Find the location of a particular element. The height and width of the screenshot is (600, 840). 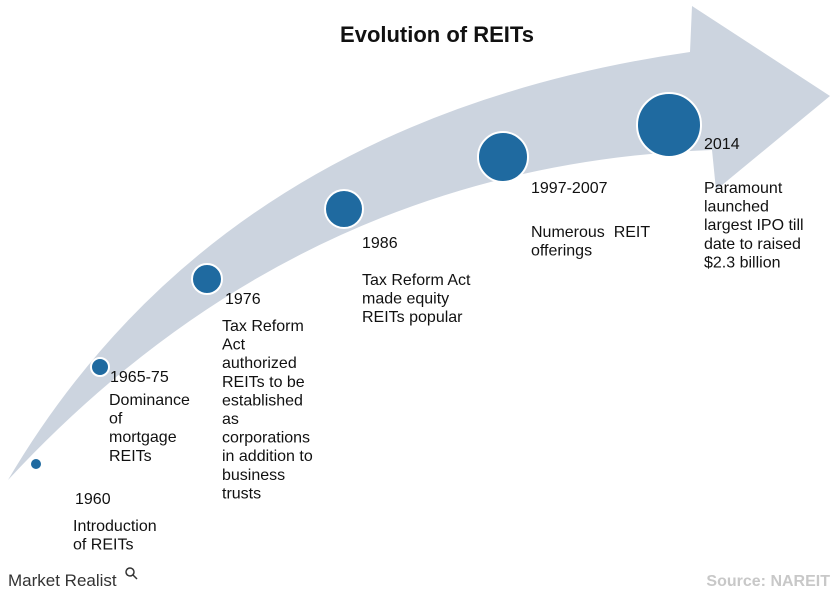

milestone-text: mortgage is located at coordinates (143, 437).